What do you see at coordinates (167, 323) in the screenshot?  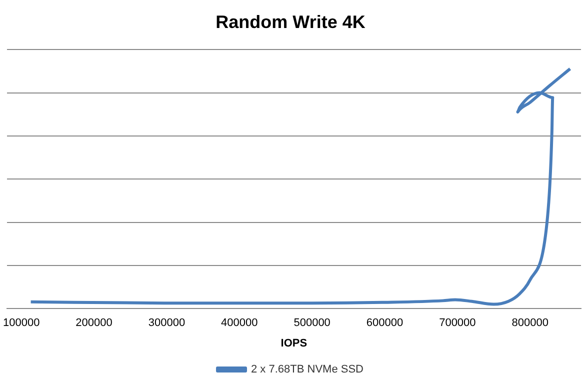 I see `x-tick-label: 300000` at bounding box center [167, 323].